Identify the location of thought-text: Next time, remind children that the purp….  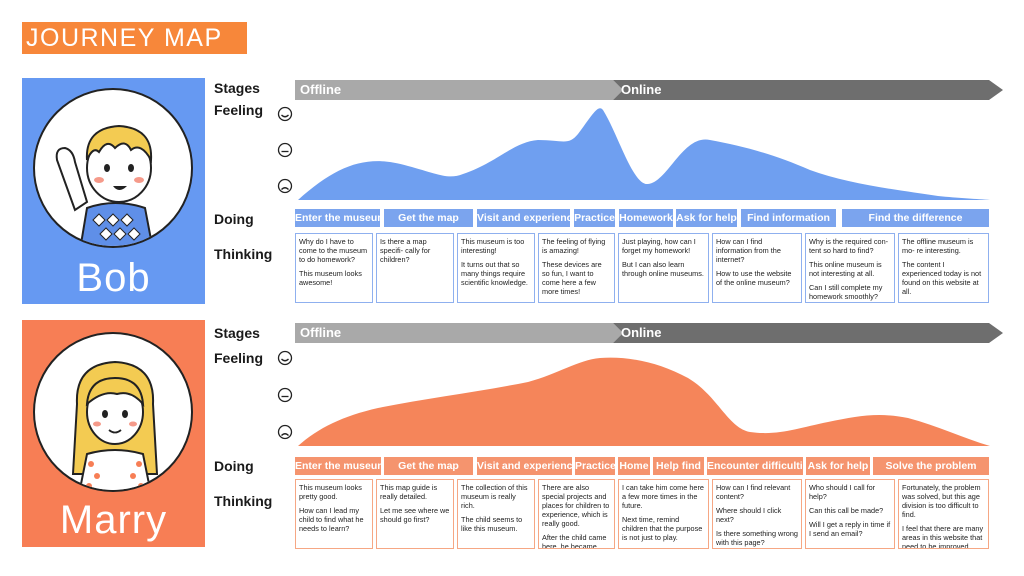
(662, 528).